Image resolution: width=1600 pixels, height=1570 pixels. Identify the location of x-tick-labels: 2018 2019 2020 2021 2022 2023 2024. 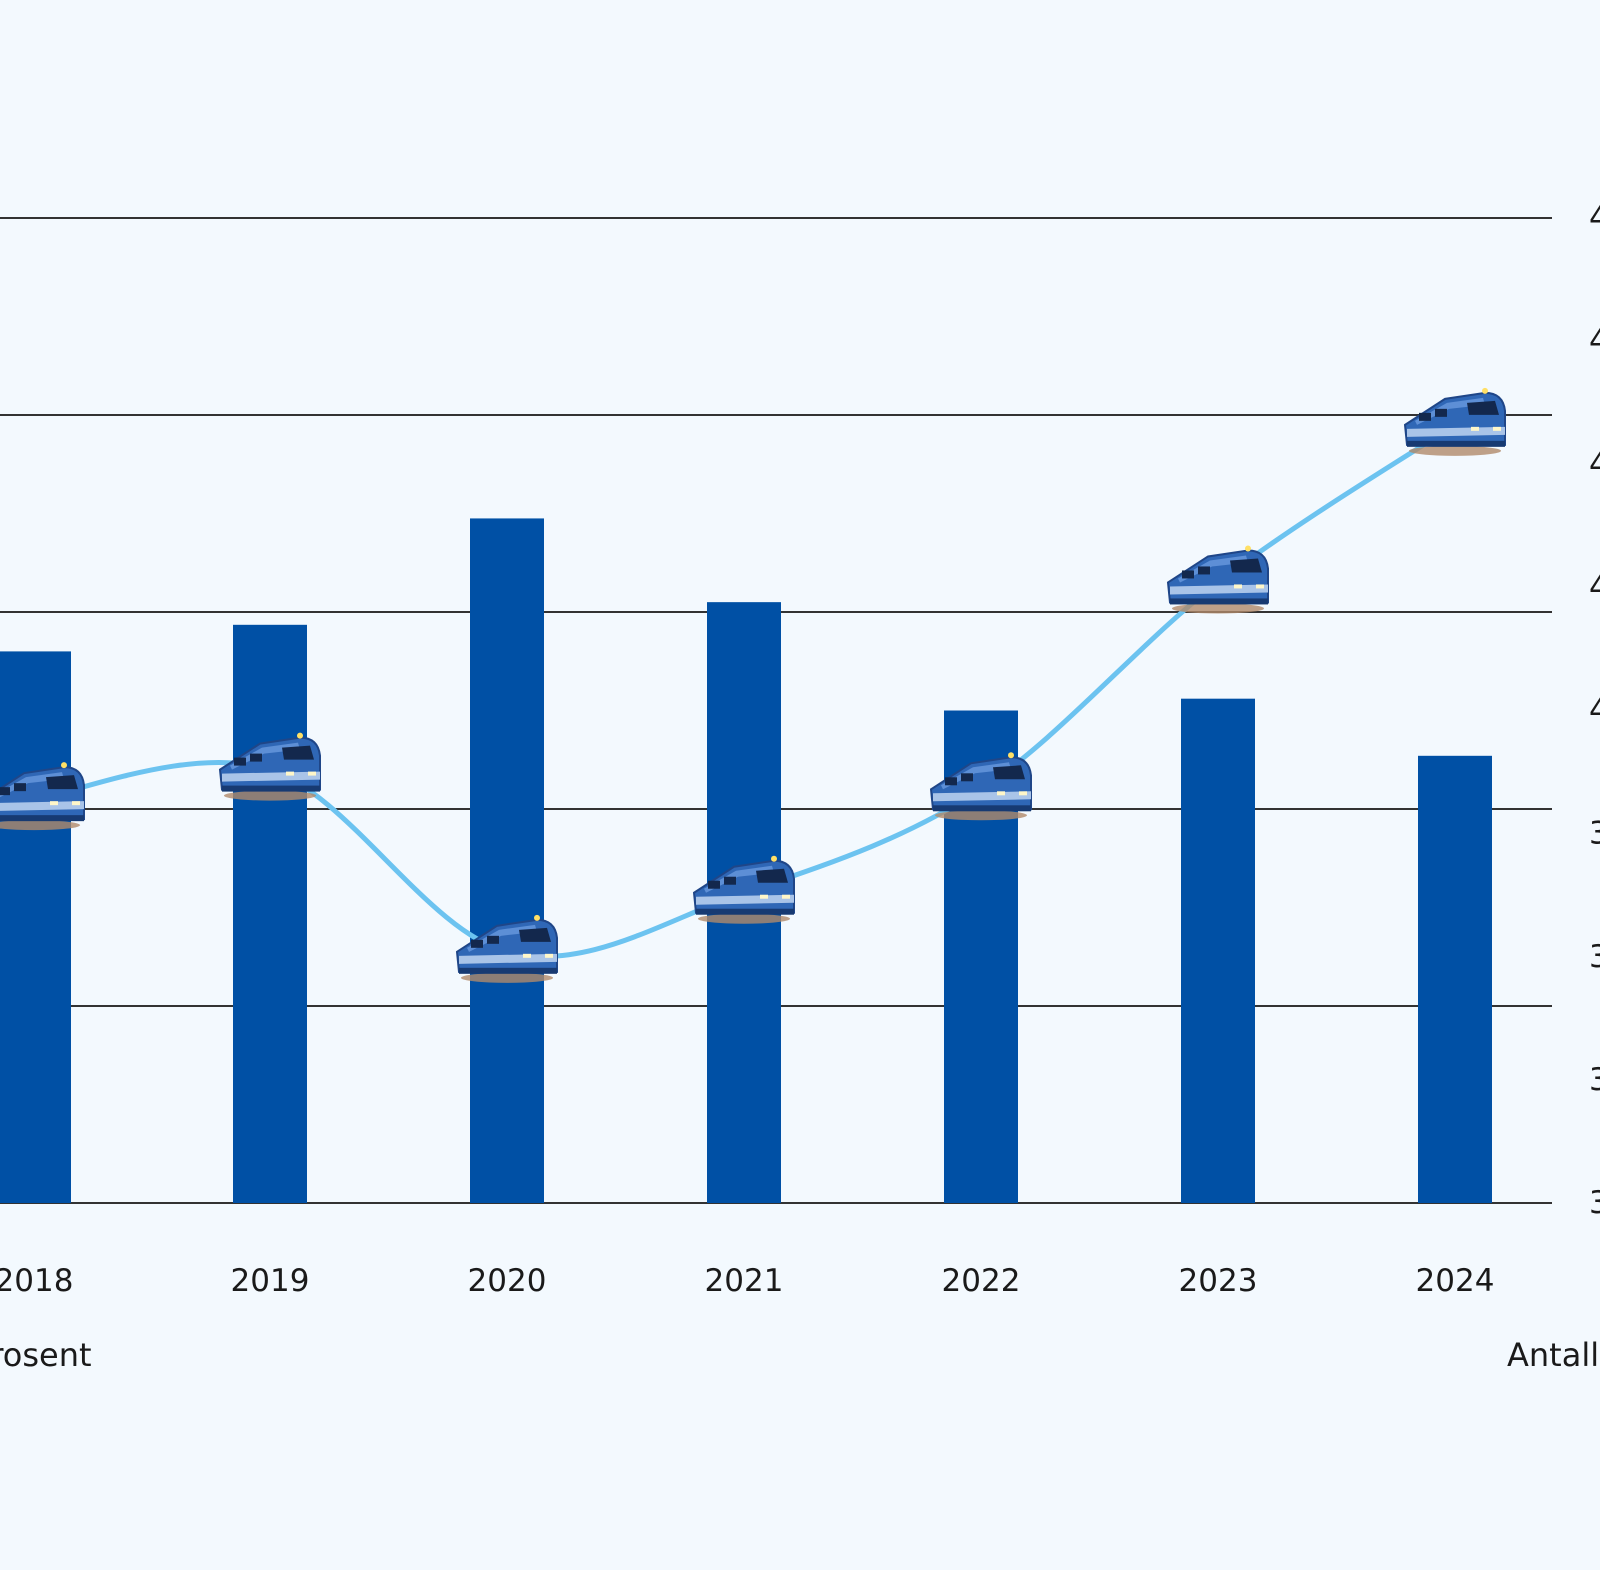
(747, 1281).